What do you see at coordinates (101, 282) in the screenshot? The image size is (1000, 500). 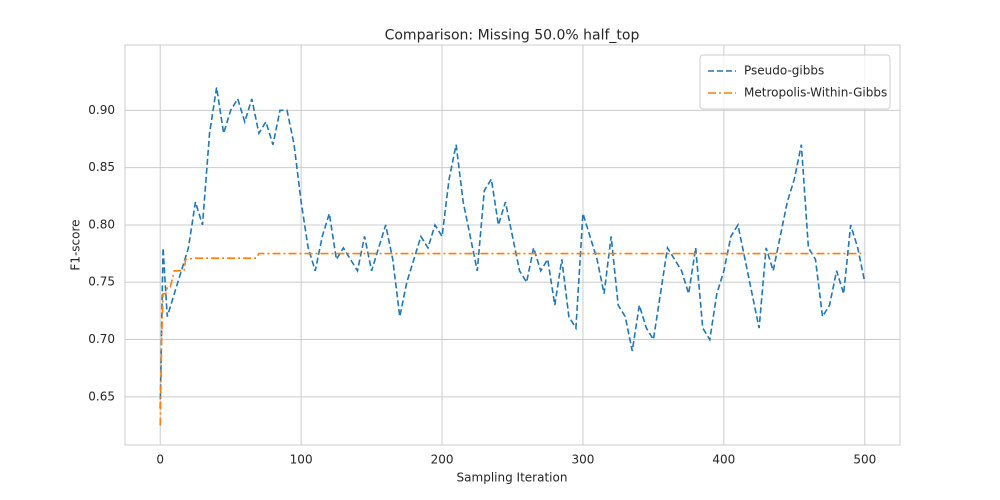 I see `y-tick-label: 0.75` at bounding box center [101, 282].